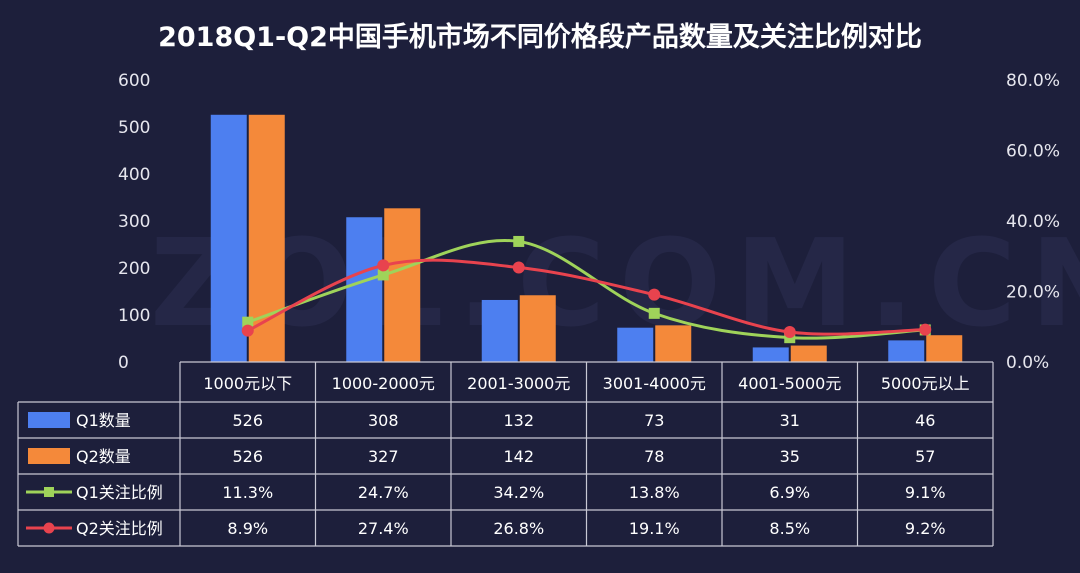 Image resolution: width=1080 pixels, height=573 pixels. I want to click on category-label: 3001-4000元, so click(654, 383).